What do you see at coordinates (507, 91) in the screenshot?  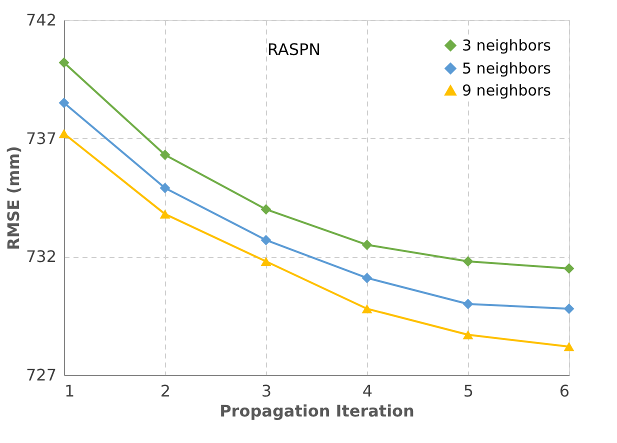 I see `legend-label: 9 neighbors` at bounding box center [507, 91].